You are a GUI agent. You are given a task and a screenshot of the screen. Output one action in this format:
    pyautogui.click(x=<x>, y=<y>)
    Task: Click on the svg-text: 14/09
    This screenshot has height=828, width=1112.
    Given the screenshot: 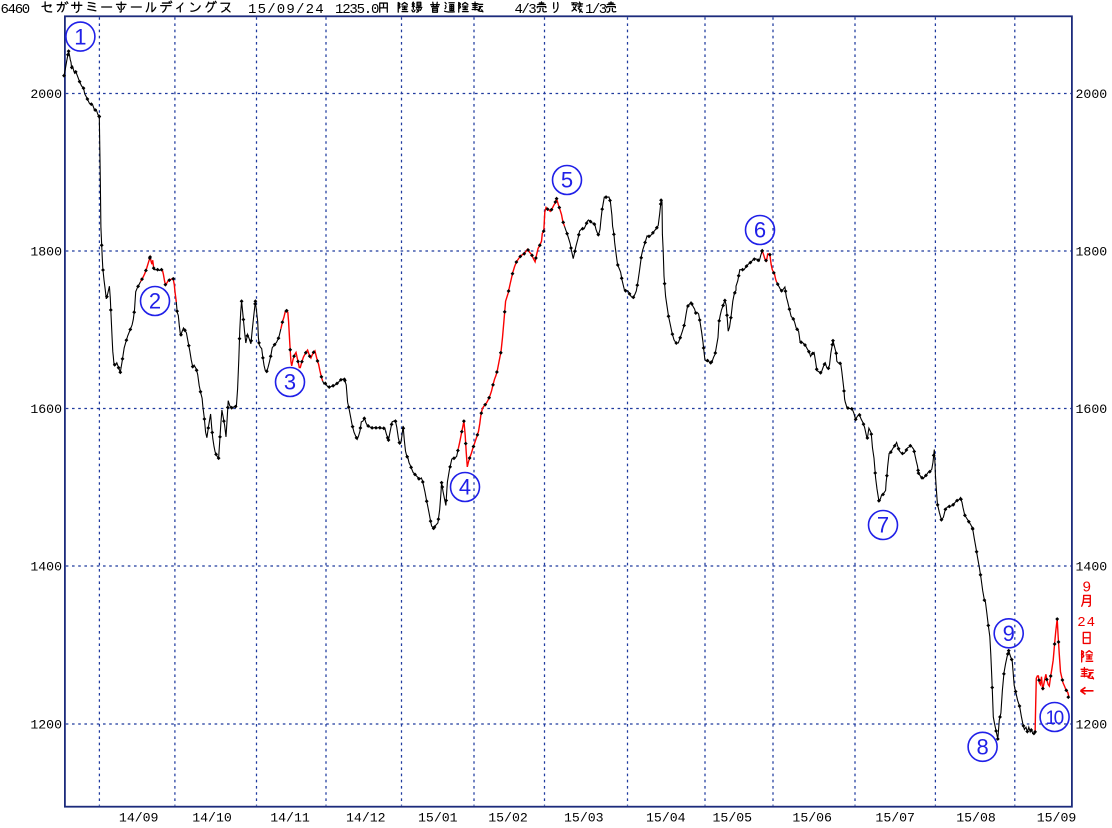 What is the action you would take?
    pyautogui.click(x=139, y=818)
    